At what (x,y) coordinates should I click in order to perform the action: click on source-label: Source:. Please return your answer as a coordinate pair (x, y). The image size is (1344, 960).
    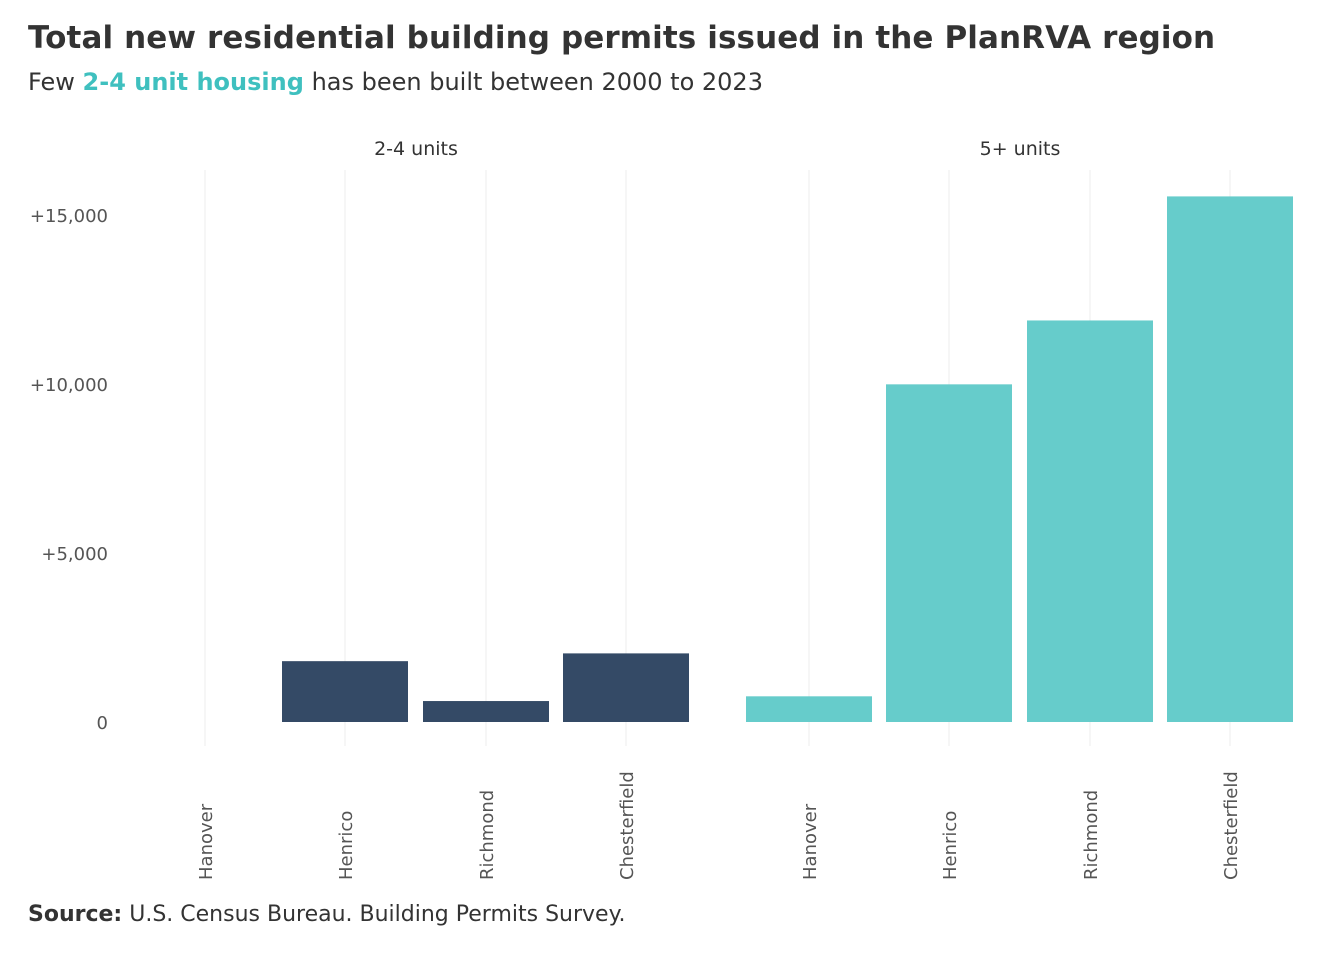
    Looking at the image, I should click on (75, 914).